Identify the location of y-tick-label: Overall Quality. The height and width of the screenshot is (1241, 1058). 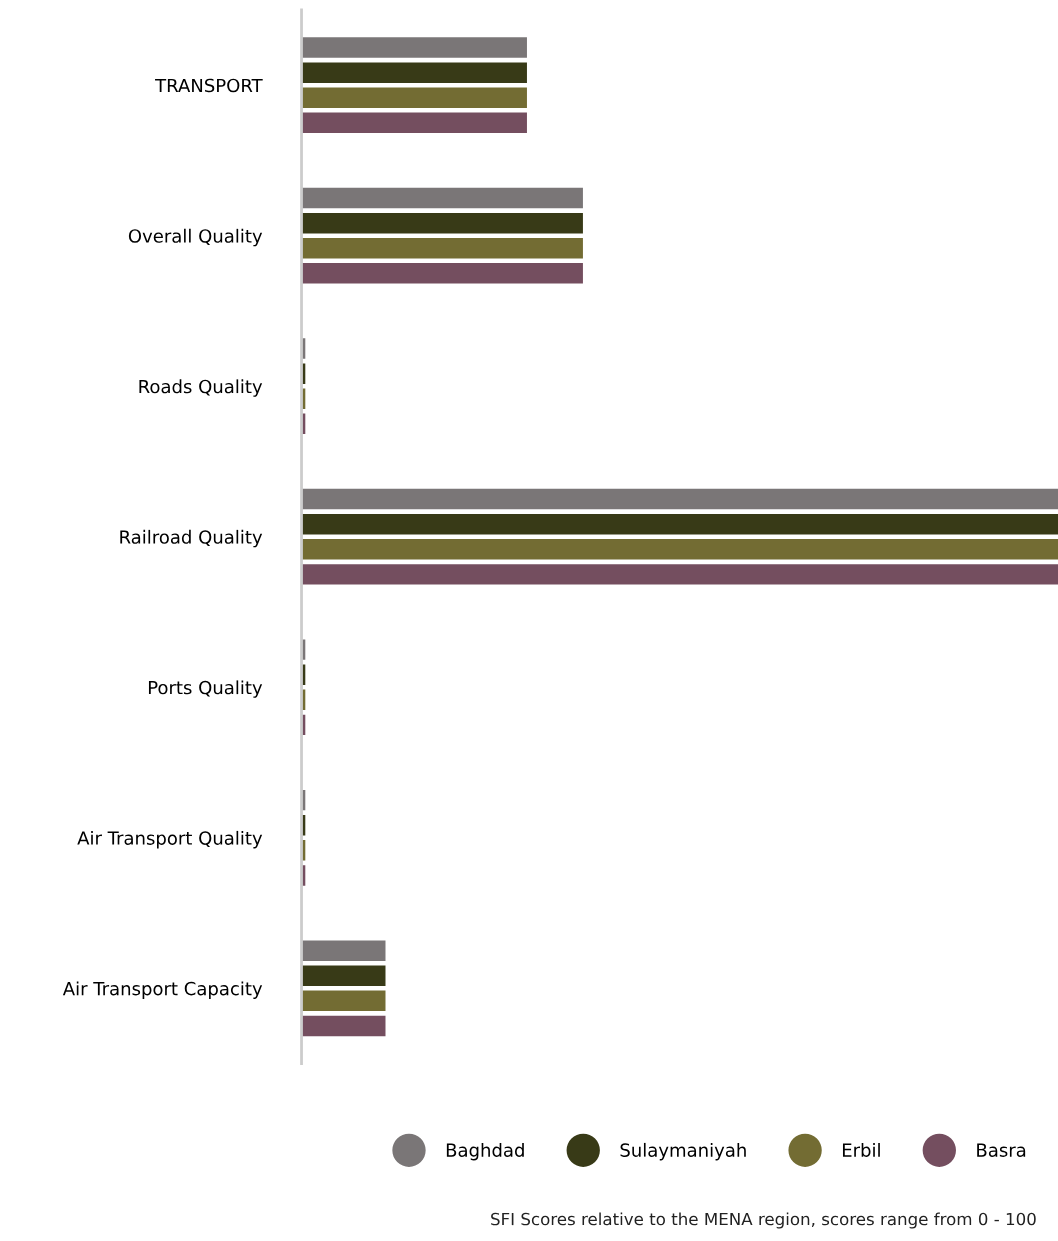
(195, 237).